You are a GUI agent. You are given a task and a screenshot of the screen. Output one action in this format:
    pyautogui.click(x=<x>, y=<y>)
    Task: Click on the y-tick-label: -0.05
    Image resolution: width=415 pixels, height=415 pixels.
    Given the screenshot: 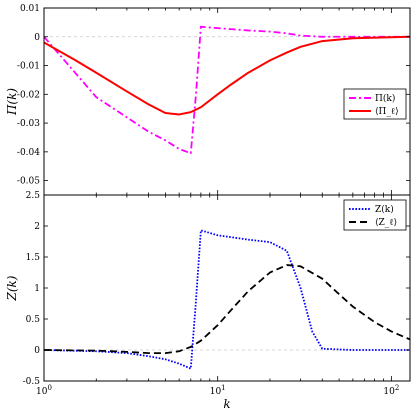 What is the action you would take?
    pyautogui.click(x=28, y=182)
    